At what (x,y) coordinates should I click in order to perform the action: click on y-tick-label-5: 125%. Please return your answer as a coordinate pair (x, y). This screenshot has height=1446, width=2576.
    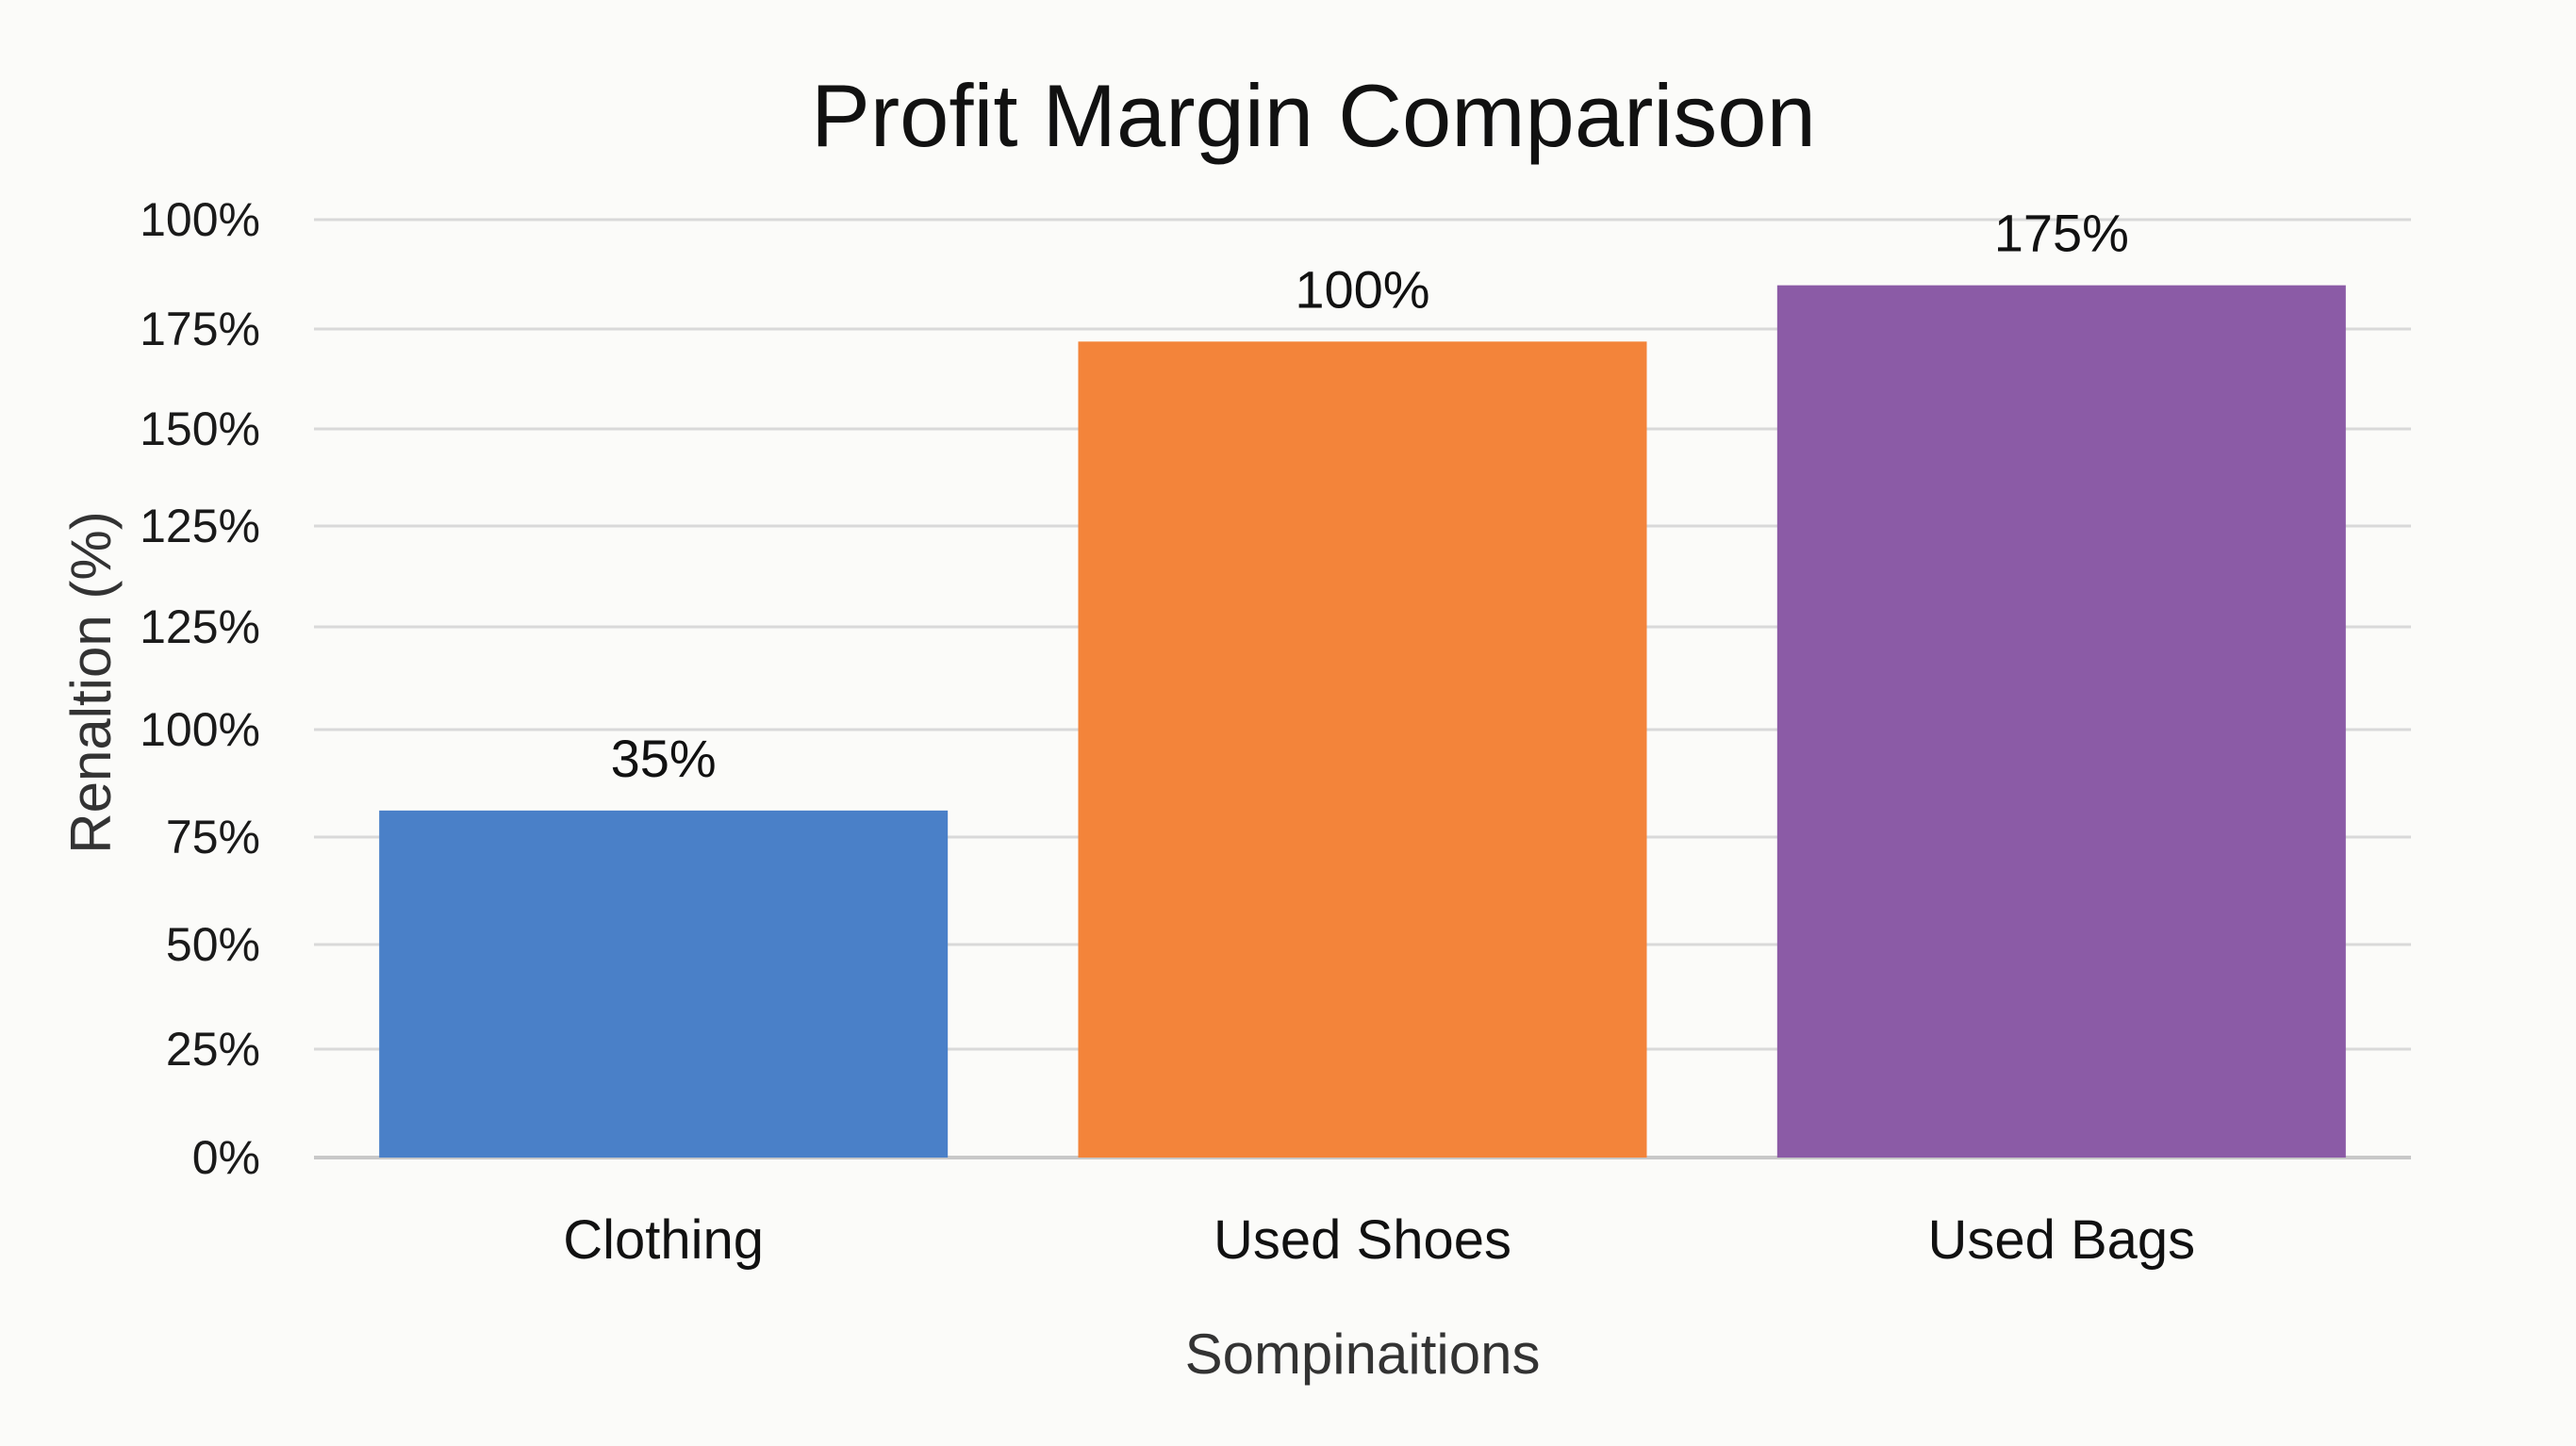
    Looking at the image, I should click on (200, 626).